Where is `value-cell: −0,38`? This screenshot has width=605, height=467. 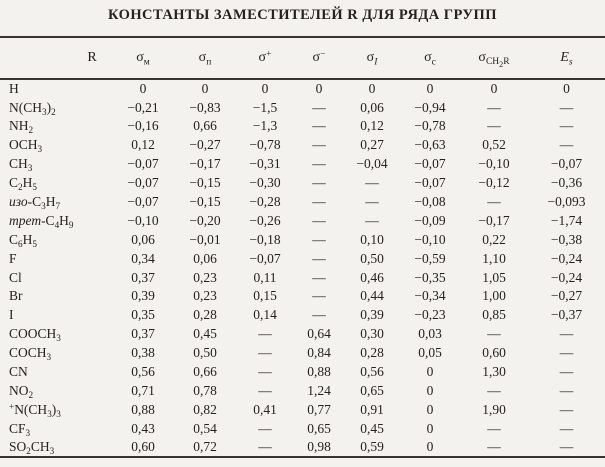 value-cell: −0,38 is located at coordinates (566, 239).